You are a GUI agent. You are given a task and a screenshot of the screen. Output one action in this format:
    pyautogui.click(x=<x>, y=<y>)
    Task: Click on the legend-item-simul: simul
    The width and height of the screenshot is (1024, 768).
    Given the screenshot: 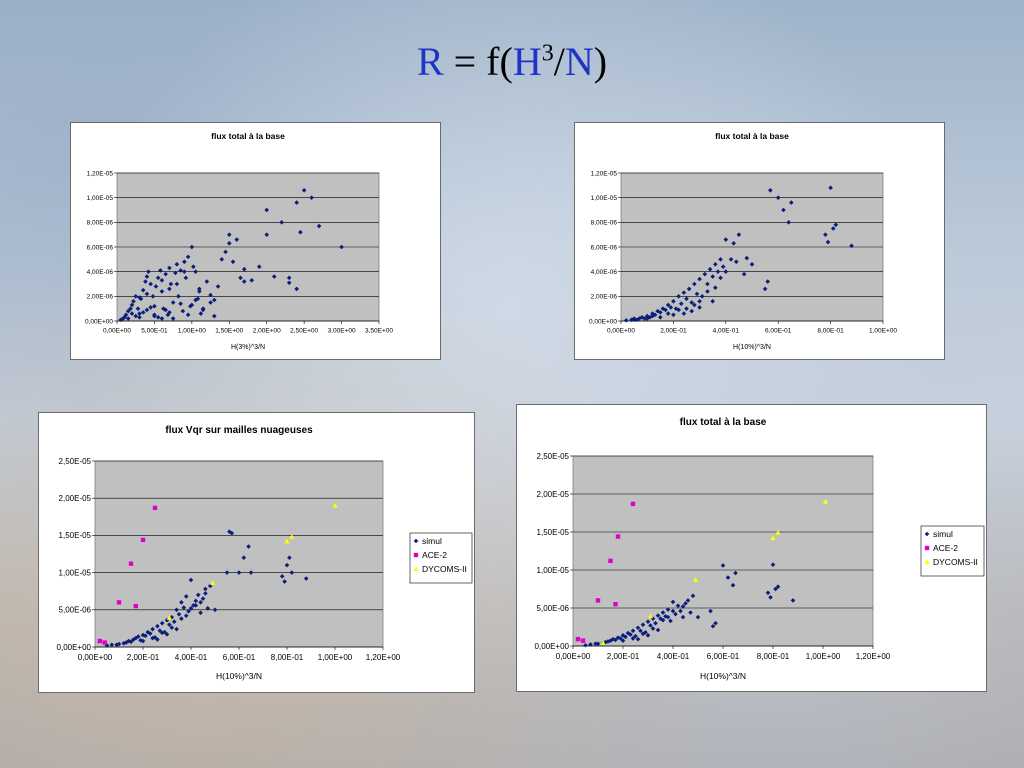 What is the action you would take?
    pyautogui.click(x=943, y=534)
    